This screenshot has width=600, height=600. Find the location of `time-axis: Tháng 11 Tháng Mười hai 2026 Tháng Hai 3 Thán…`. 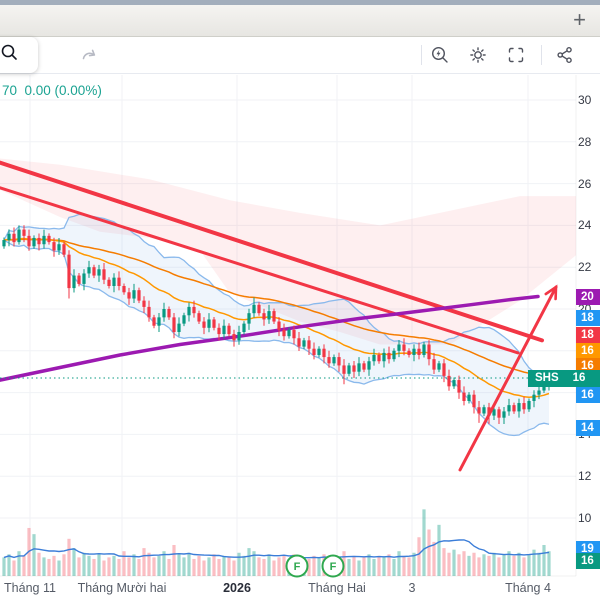

time-axis: Tháng 11 Tháng Mười hai 2026 Tháng Hai 3 Thán… is located at coordinates (300, 588).